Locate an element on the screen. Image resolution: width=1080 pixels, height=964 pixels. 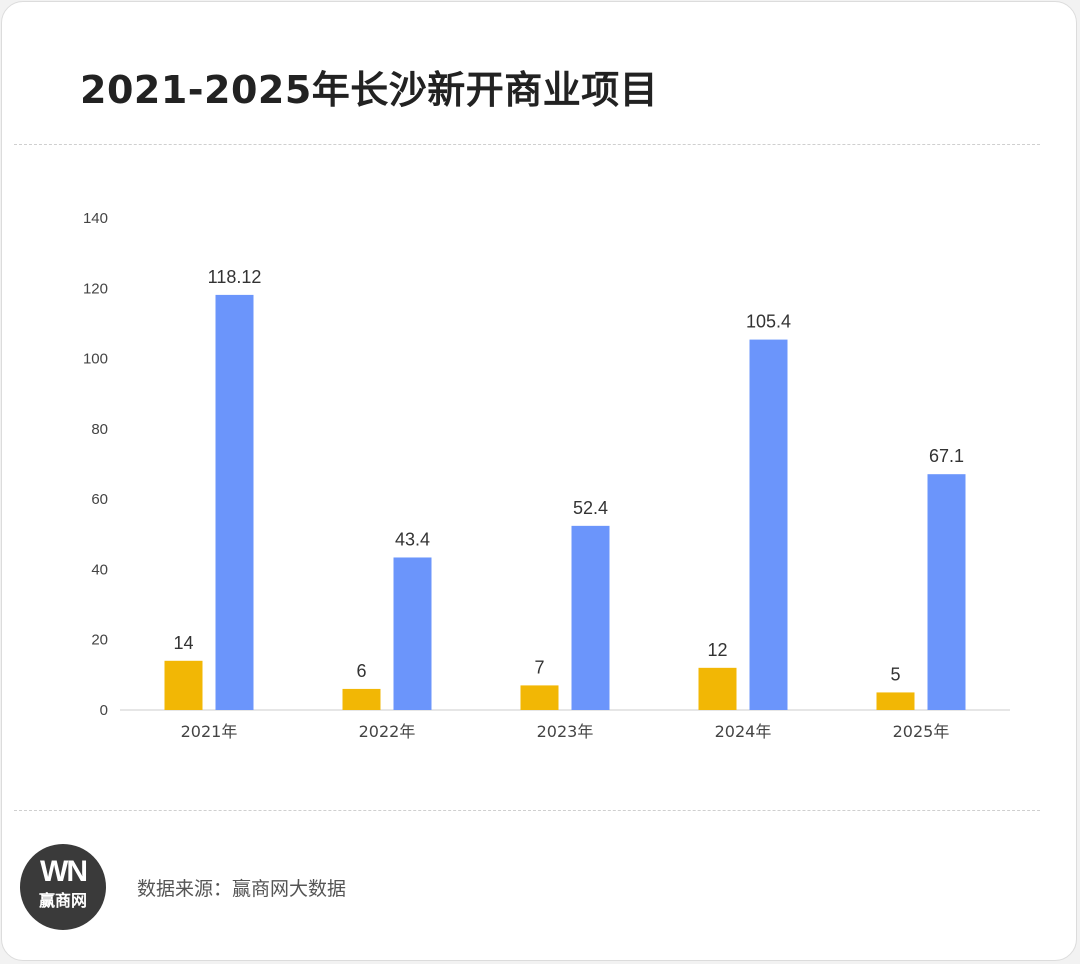
data-label: 7 is located at coordinates (539, 667).